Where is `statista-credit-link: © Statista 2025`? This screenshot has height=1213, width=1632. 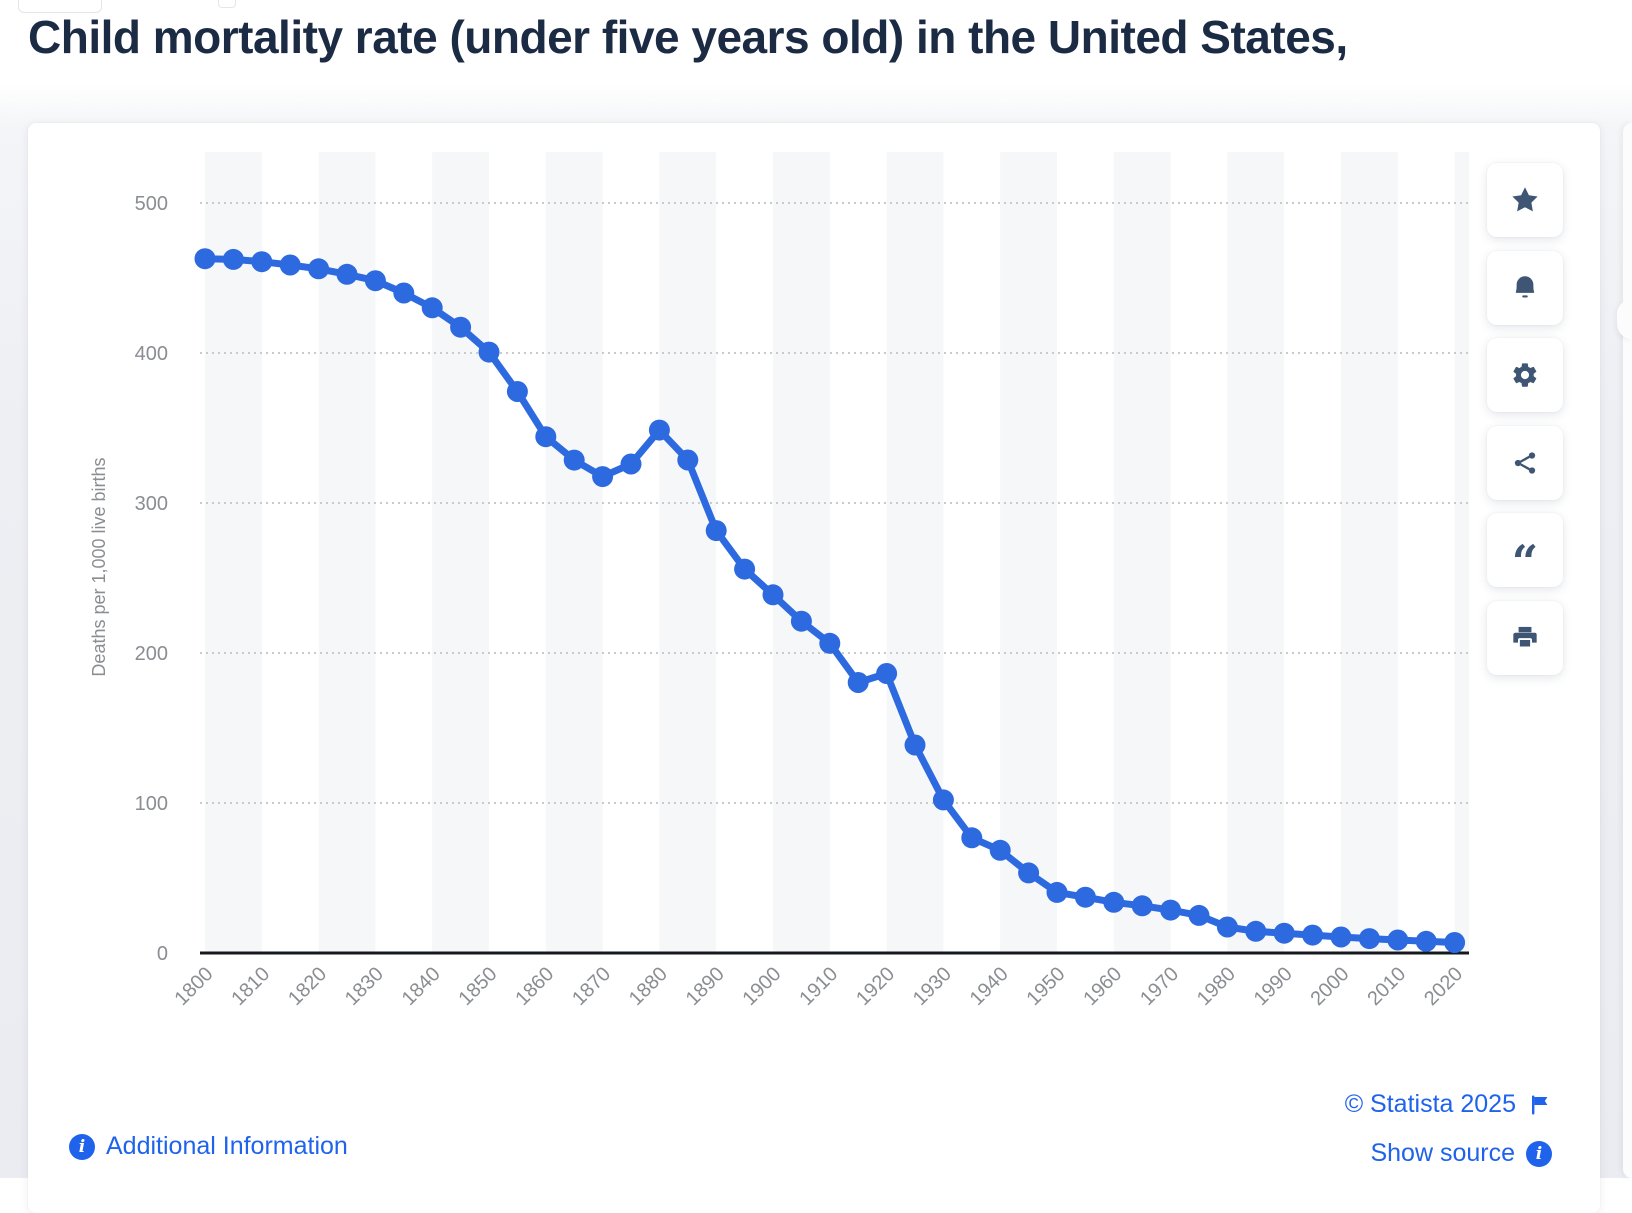
statista-credit-link: © Statista 2025 is located at coordinates (1448, 1104).